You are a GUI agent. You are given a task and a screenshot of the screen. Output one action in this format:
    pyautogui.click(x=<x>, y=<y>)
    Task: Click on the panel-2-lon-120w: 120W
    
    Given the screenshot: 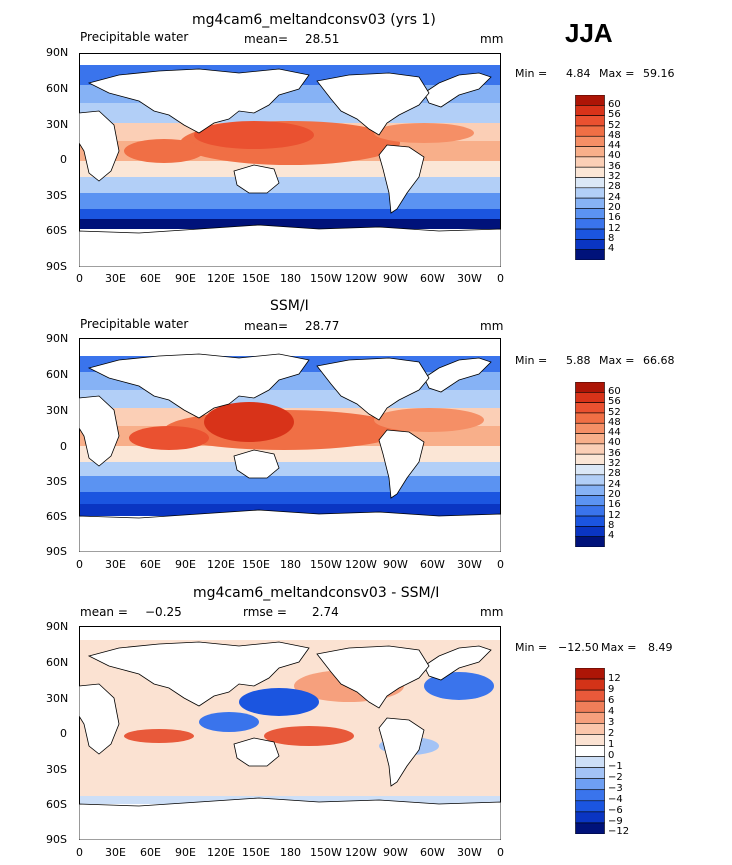 What is the action you would take?
    pyautogui.click(x=361, y=564)
    